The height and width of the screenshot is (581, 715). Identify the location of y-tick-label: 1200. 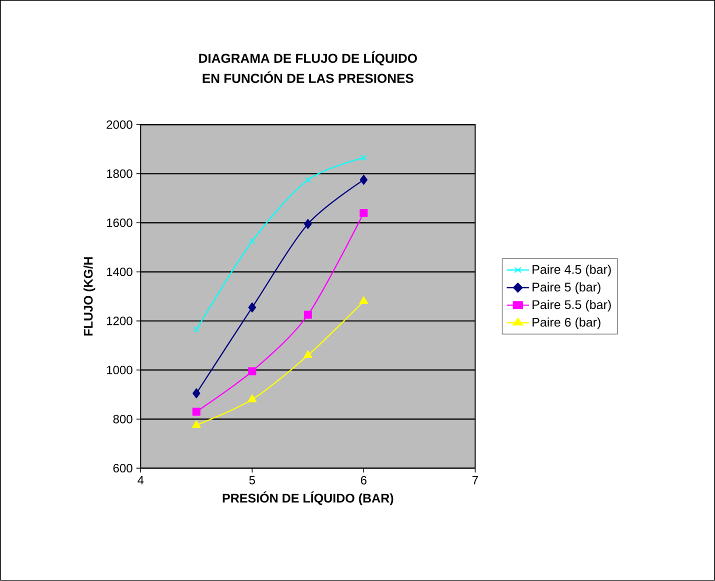
(119, 321).